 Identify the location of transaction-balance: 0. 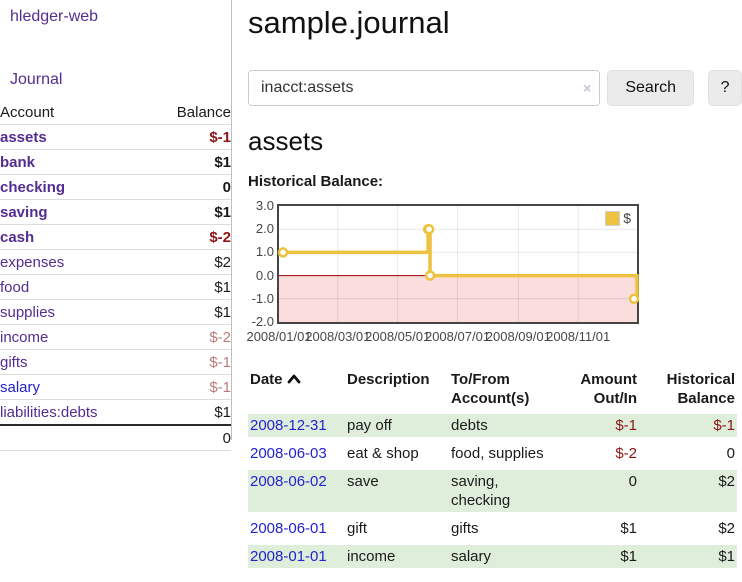
(730, 453).